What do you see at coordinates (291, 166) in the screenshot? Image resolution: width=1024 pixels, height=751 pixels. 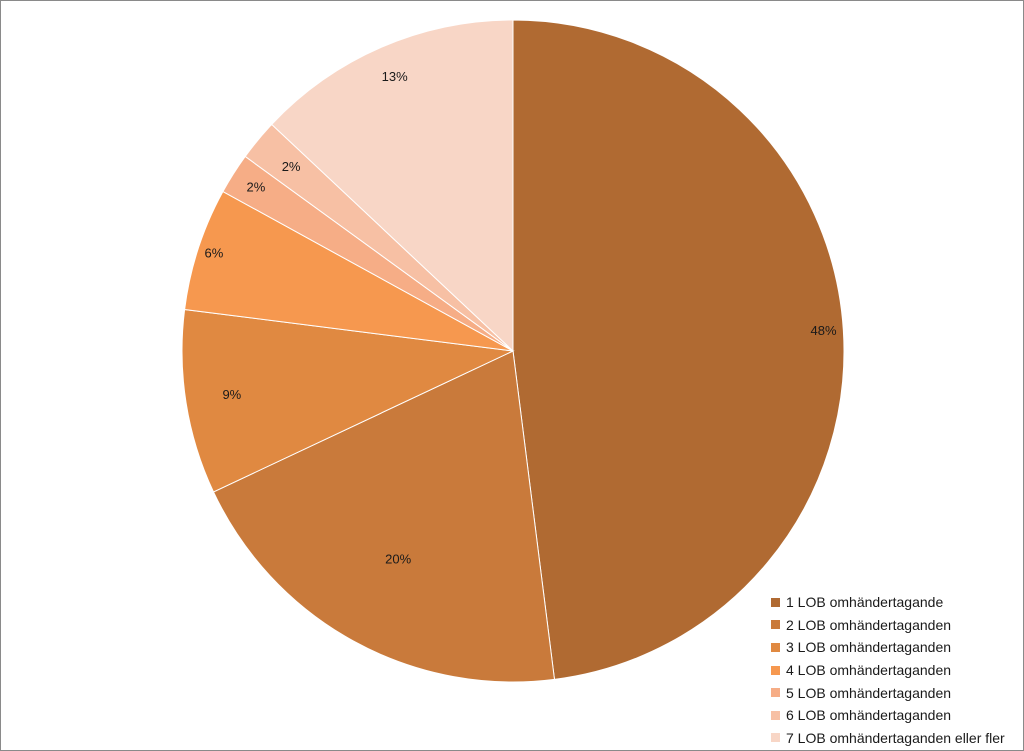 I see `data-label-6: 2%` at bounding box center [291, 166].